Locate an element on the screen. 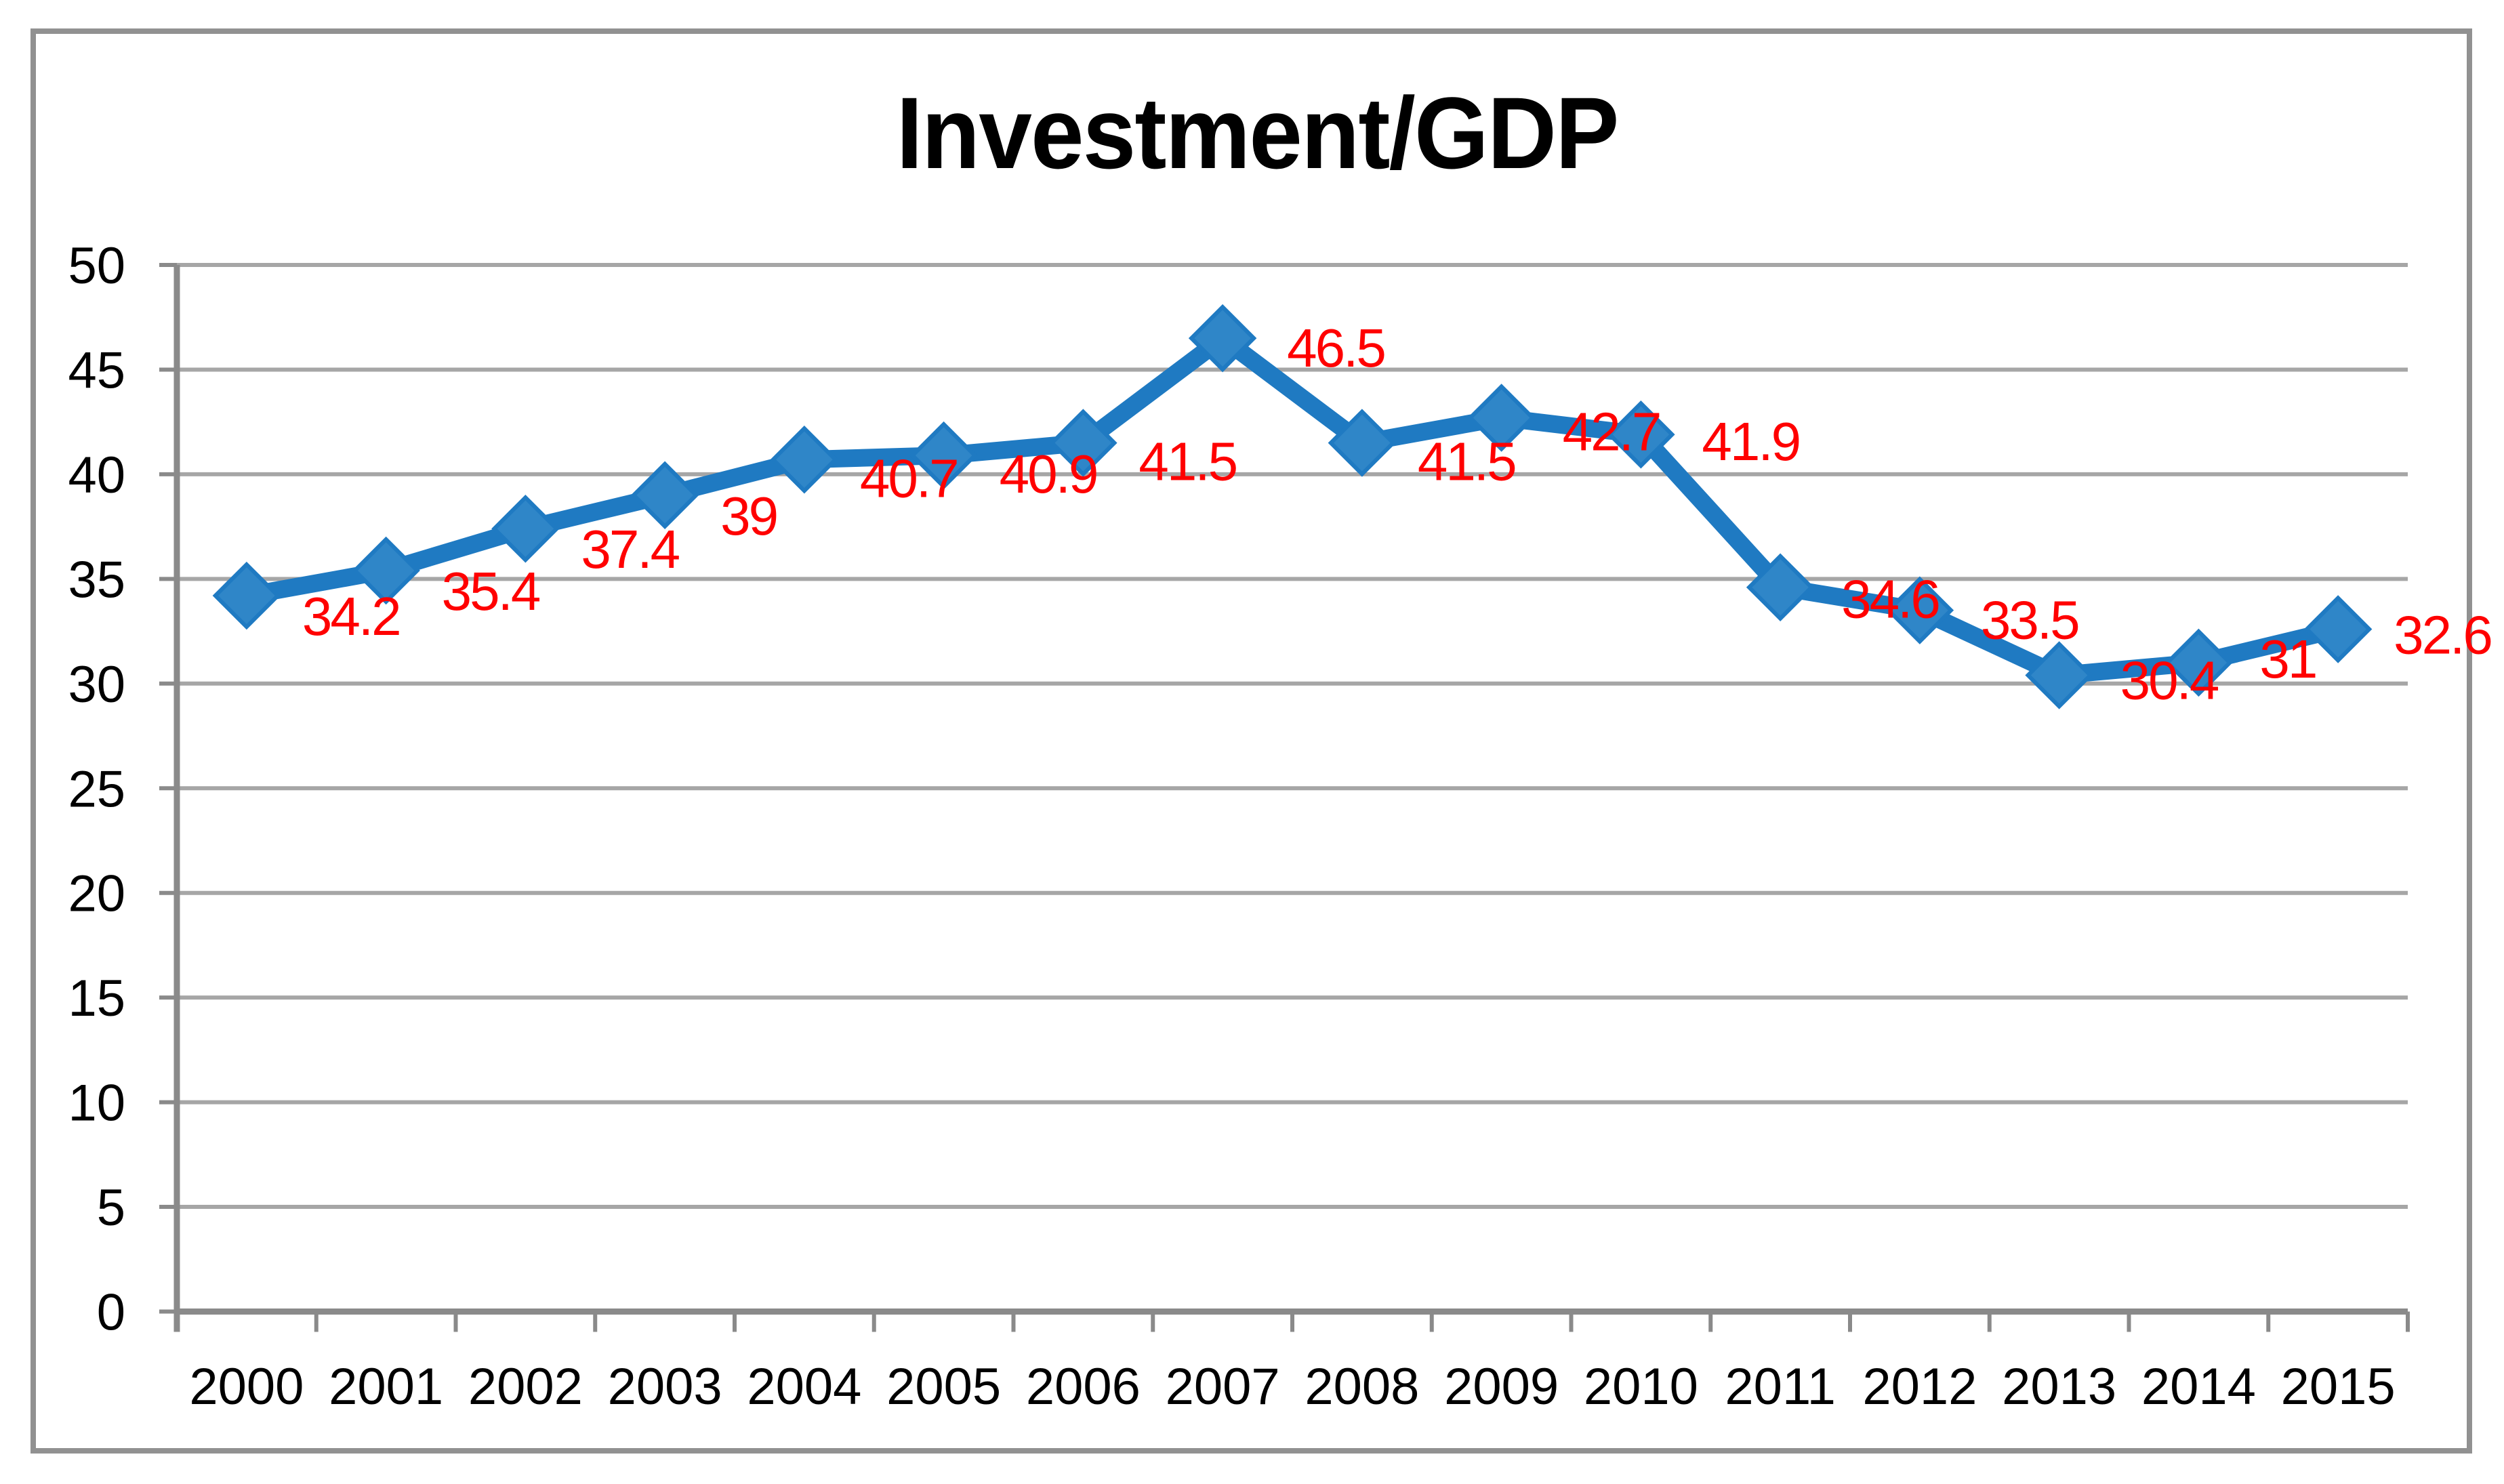 The image size is (2504, 1484). x-tick-label: 2011 is located at coordinates (1780, 1387).